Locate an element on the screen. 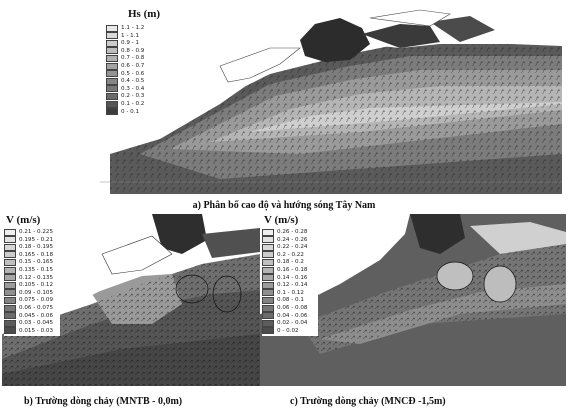  legend-entry: 0.12 - 0.14 is located at coordinates (284, 285).